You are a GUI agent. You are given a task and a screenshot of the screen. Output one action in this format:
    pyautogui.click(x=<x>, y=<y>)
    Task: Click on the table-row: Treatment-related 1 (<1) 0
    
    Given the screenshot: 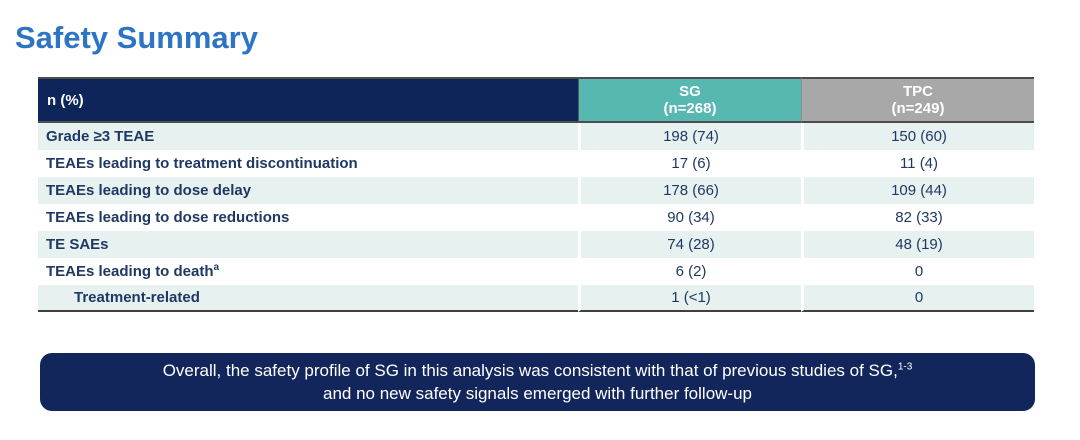 What is the action you would take?
    pyautogui.click(x=536, y=298)
    